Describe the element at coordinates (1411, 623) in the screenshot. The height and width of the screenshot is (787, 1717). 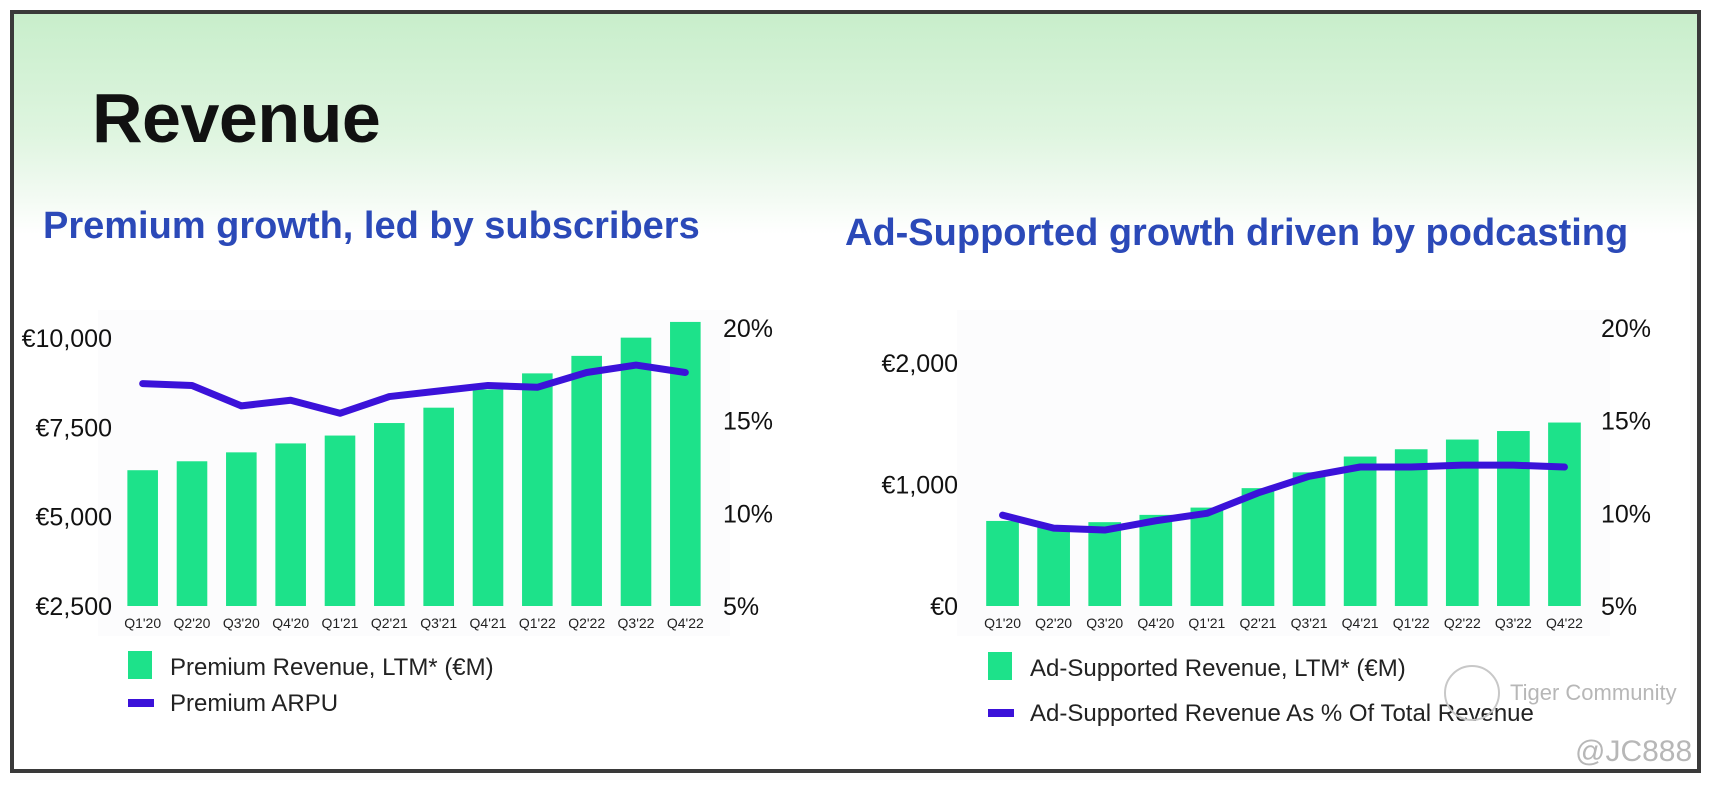
I see `ad-x-tick-label: Q1'22` at that location.